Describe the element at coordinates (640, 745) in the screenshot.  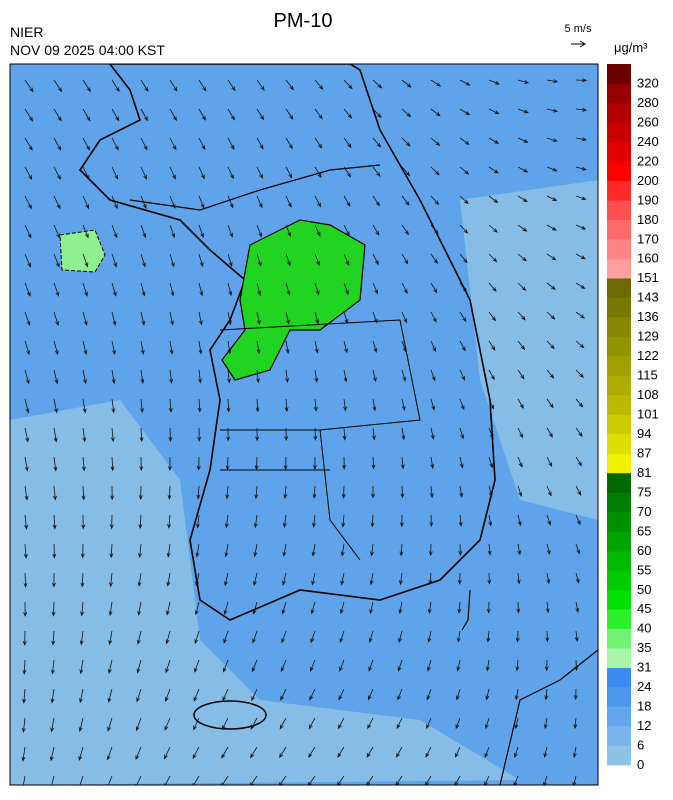
I see `colorbar-tick-label: 6` at that location.